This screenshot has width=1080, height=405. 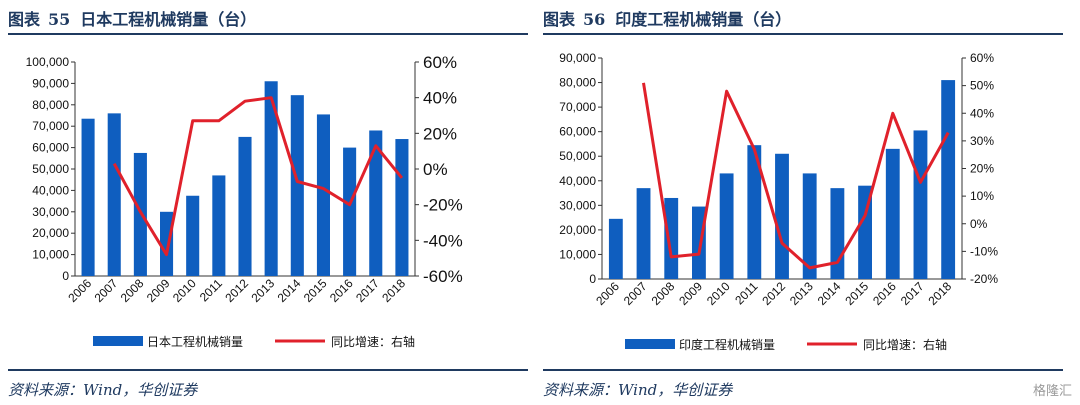 What do you see at coordinates (132, 290) in the screenshot?
I see `x-tick-label: 2008` at bounding box center [132, 290].